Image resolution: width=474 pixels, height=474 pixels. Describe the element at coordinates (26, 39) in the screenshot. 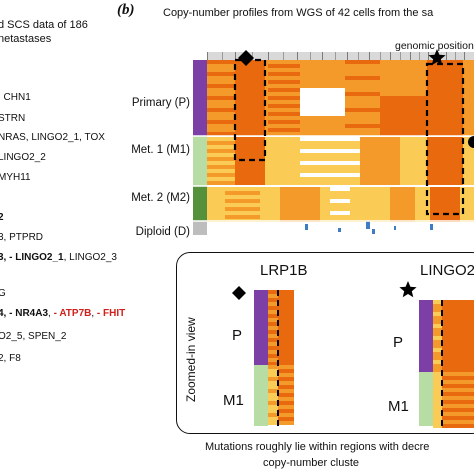

I see `left-header-line-2: netastases` at that location.